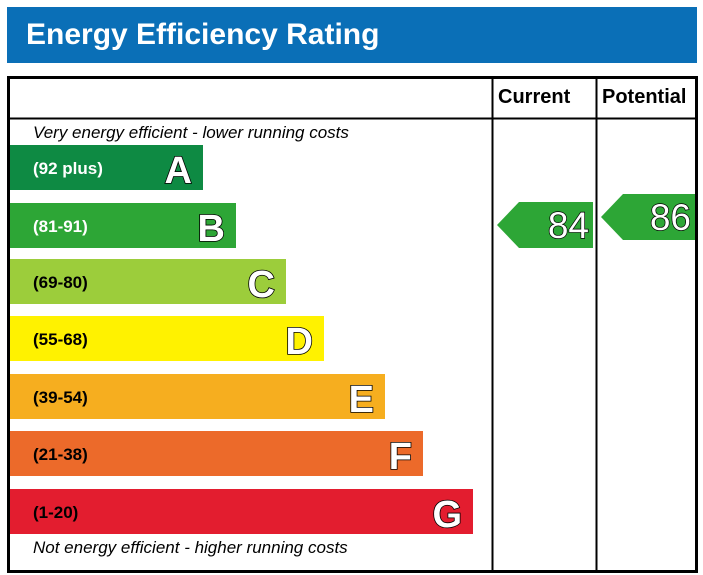 The height and width of the screenshot is (575, 703). What do you see at coordinates (216, 453) in the screenshot?
I see `band-bar-f` at bounding box center [216, 453].